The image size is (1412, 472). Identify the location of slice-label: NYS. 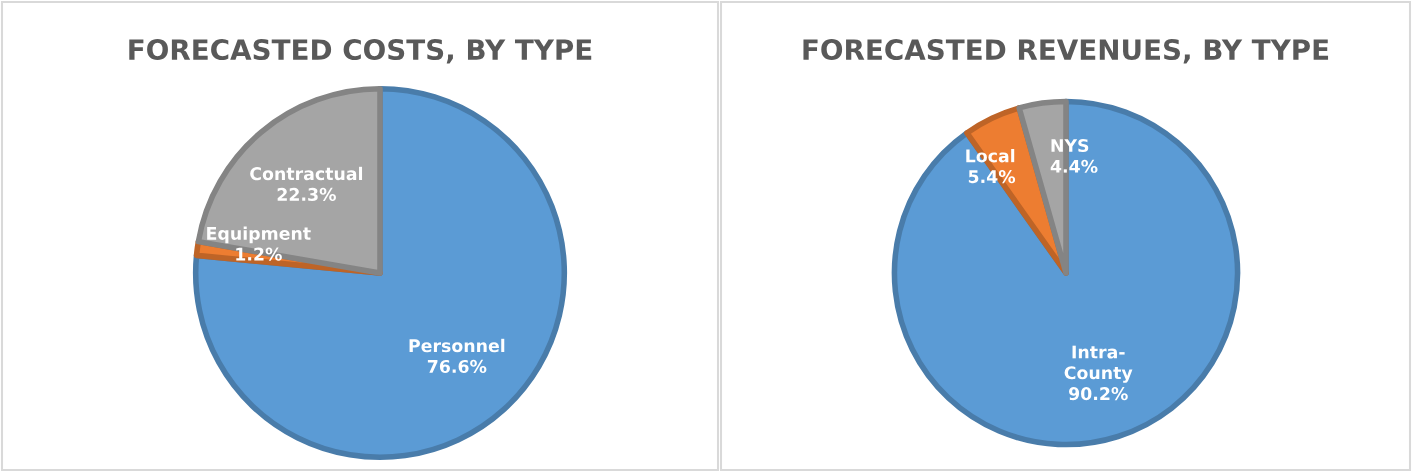
(1070, 145).